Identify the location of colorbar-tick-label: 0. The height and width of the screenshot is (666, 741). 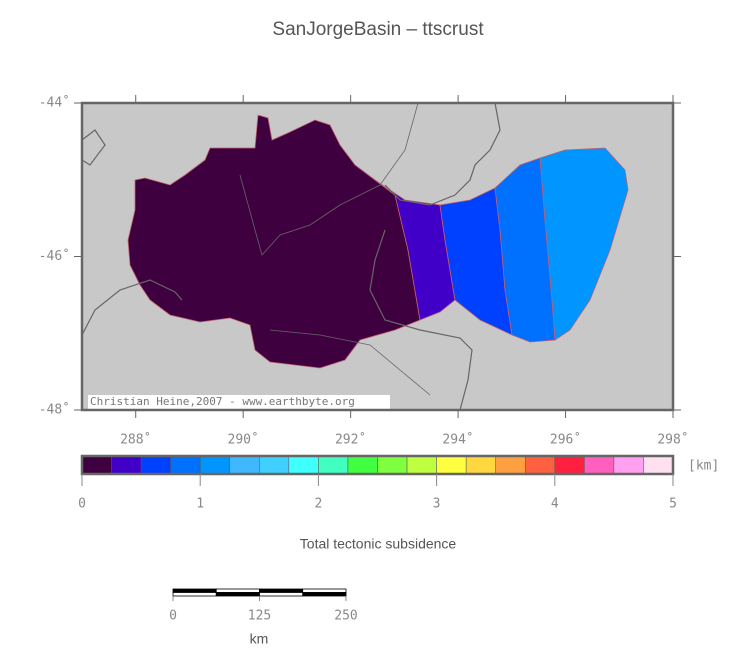
(82, 504).